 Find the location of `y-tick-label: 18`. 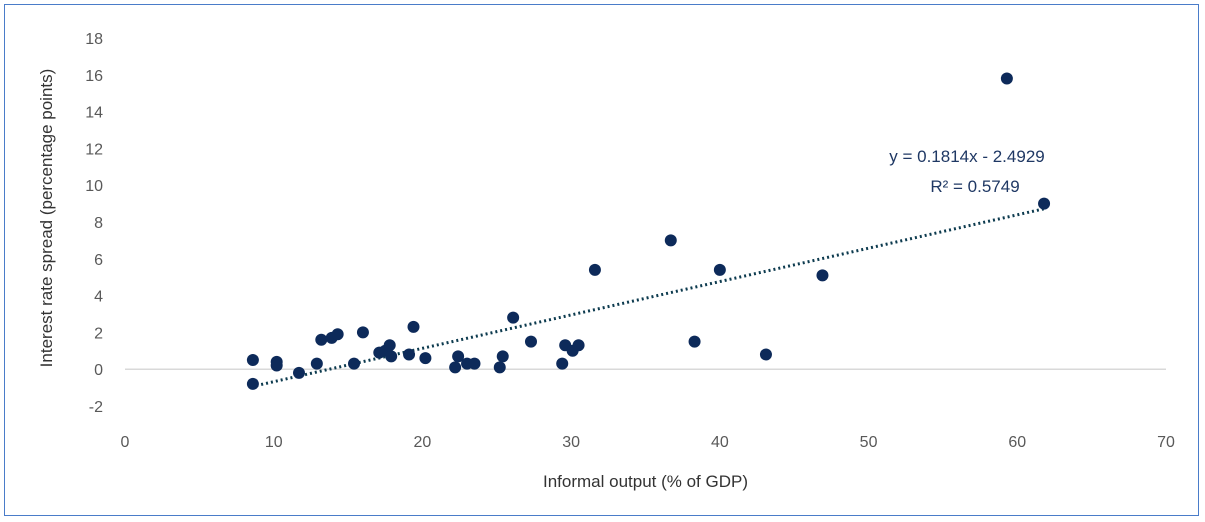

y-tick-label: 18 is located at coordinates (94, 39).